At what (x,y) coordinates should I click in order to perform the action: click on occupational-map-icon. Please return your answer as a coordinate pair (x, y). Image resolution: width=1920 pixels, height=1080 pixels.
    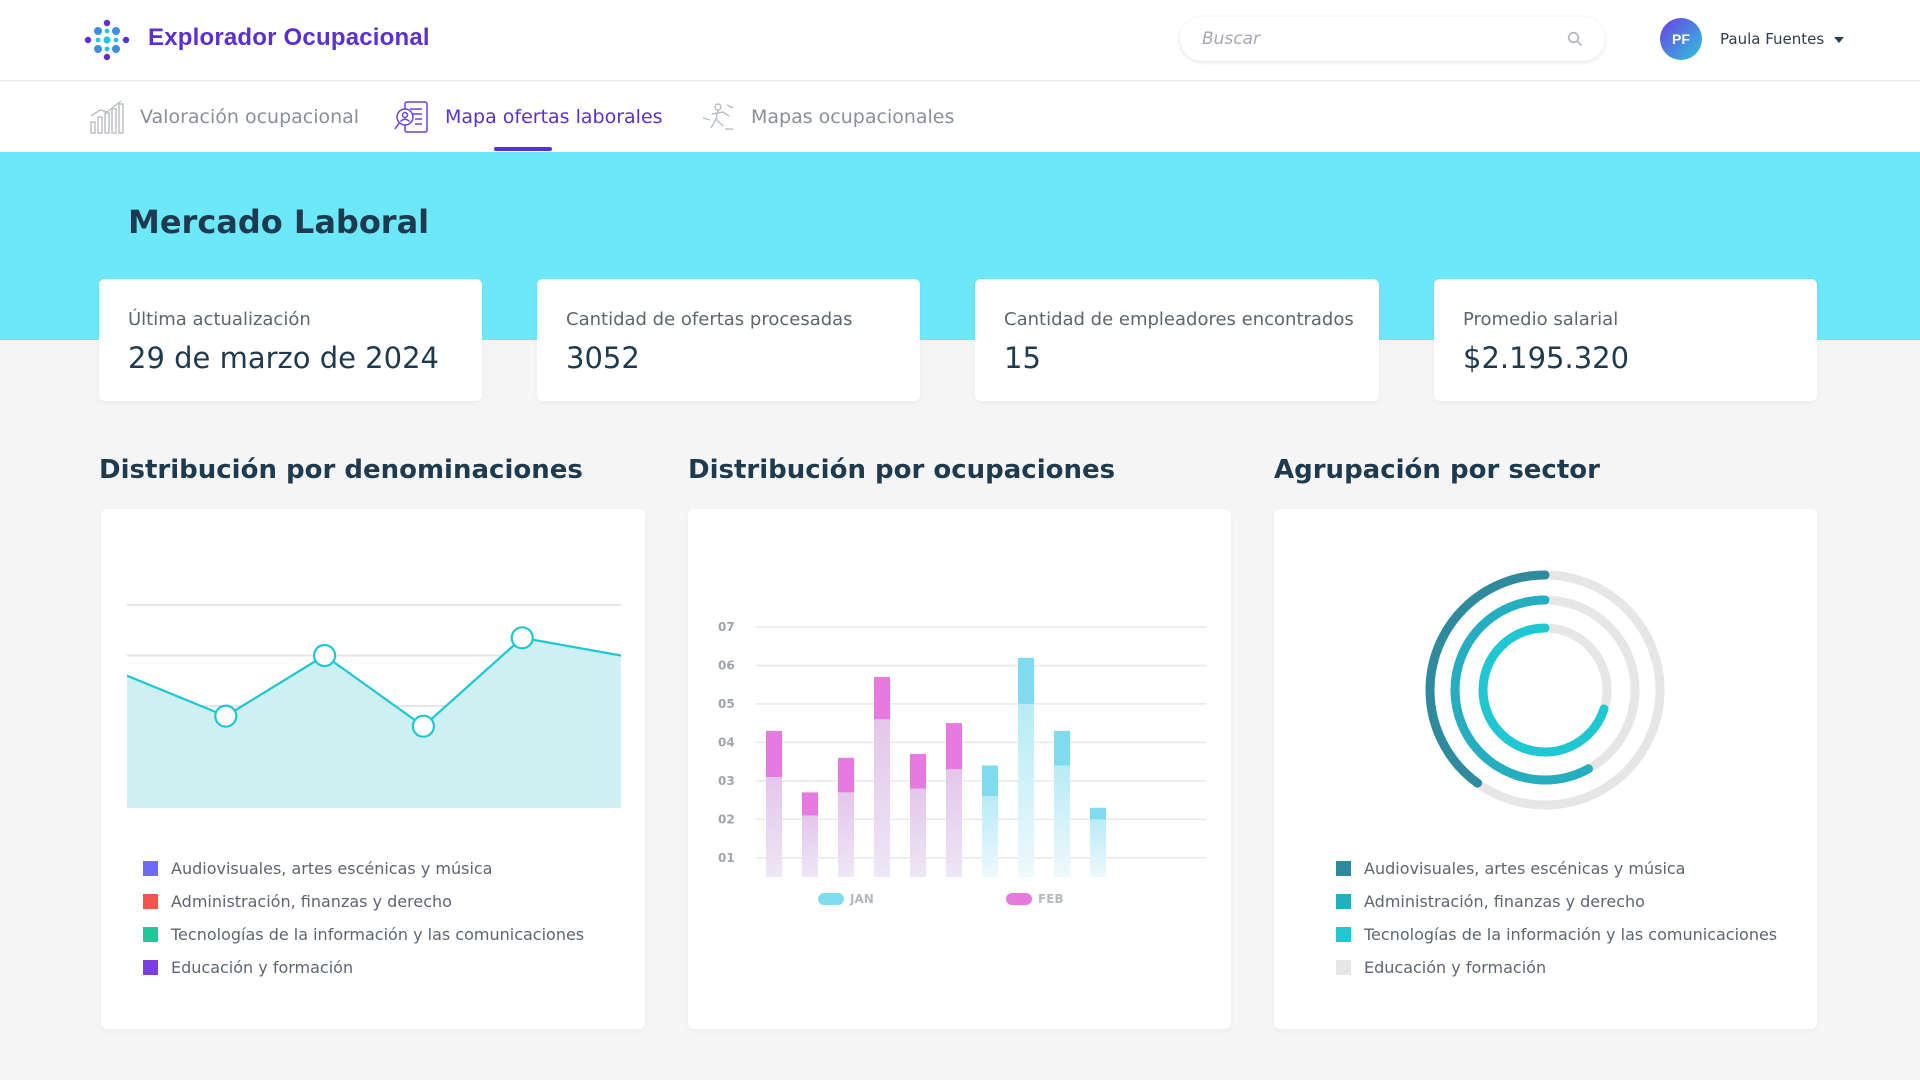
    Looking at the image, I should click on (718, 116).